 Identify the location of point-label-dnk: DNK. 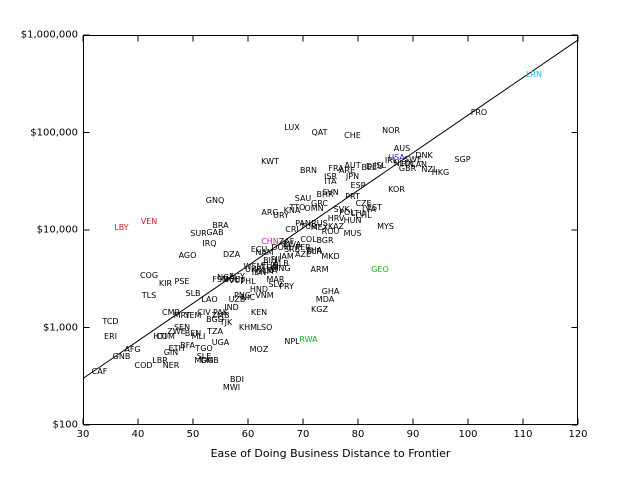
(424, 155).